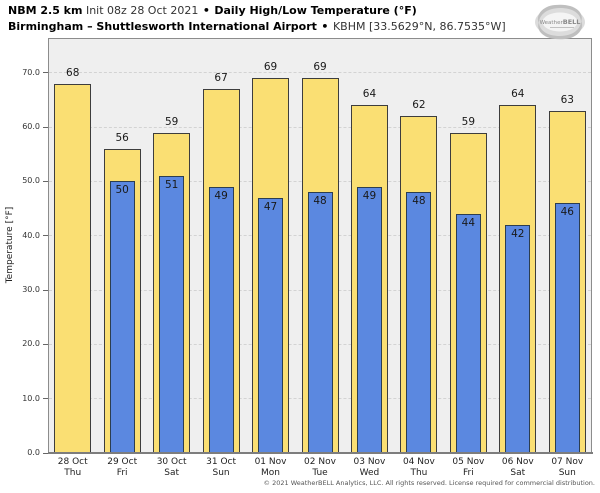 This screenshot has height=493, width=600. Describe the element at coordinates (567, 462) in the screenshot. I see `x-tick-date: 07 Nov` at that location.